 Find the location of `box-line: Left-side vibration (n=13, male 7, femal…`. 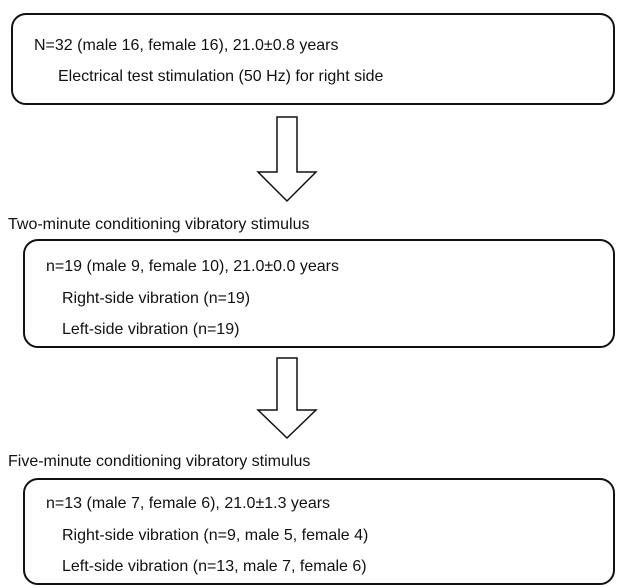

box-line: Left-side vibration (n=13, male 7, femal… is located at coordinates (214, 566).